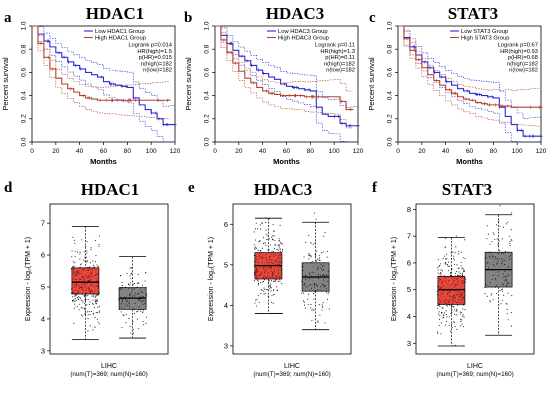 The image size is (550, 405). What do you see at coordinates (120, 39) in the screenshot?
I see `legend-entry: High HDAC1 Group` at bounding box center [120, 39].